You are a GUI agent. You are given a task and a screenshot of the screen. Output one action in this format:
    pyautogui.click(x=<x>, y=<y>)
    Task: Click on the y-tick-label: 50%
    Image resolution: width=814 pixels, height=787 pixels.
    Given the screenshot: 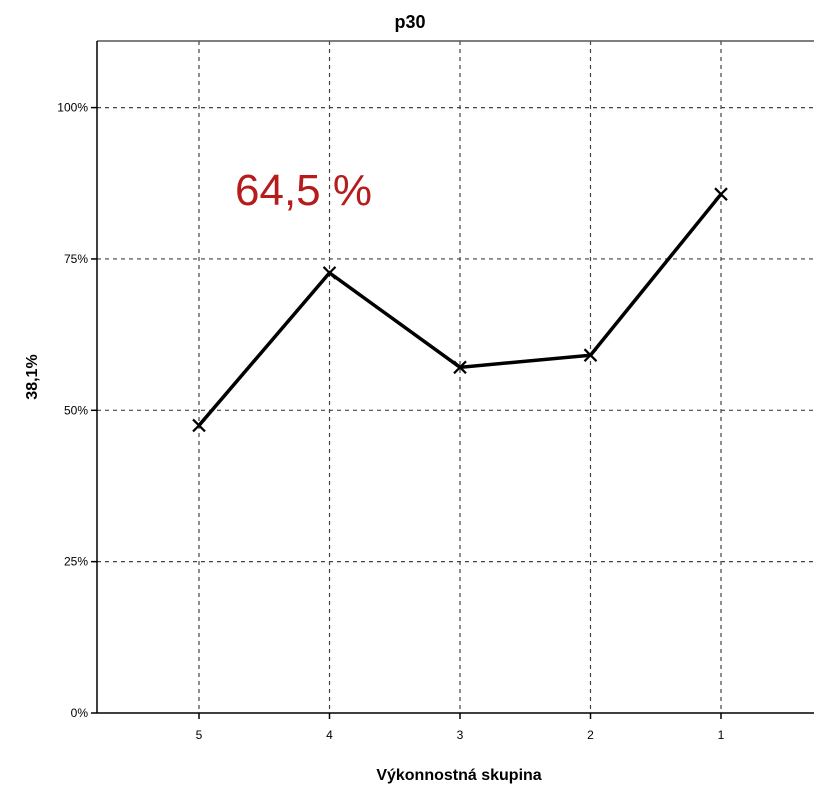 What is the action you would take?
    pyautogui.click(x=76, y=410)
    